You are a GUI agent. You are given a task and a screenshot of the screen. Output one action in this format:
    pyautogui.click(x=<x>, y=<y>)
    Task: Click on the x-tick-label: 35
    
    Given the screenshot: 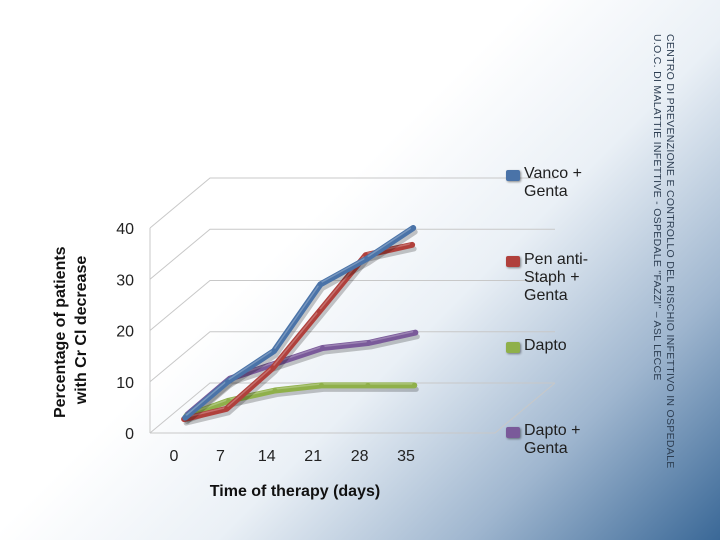 What is the action you would take?
    pyautogui.click(x=406, y=456)
    